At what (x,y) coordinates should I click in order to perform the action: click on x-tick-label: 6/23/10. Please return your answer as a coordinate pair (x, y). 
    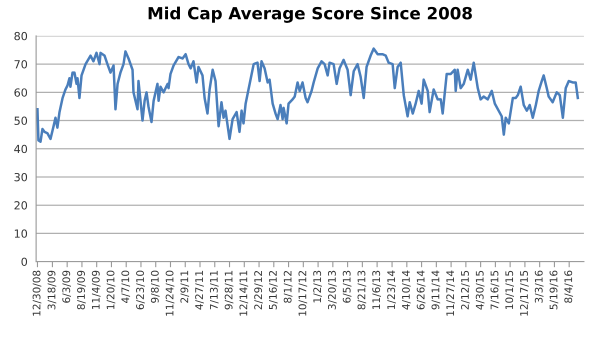
    Looking at the image, I should click on (140, 290).